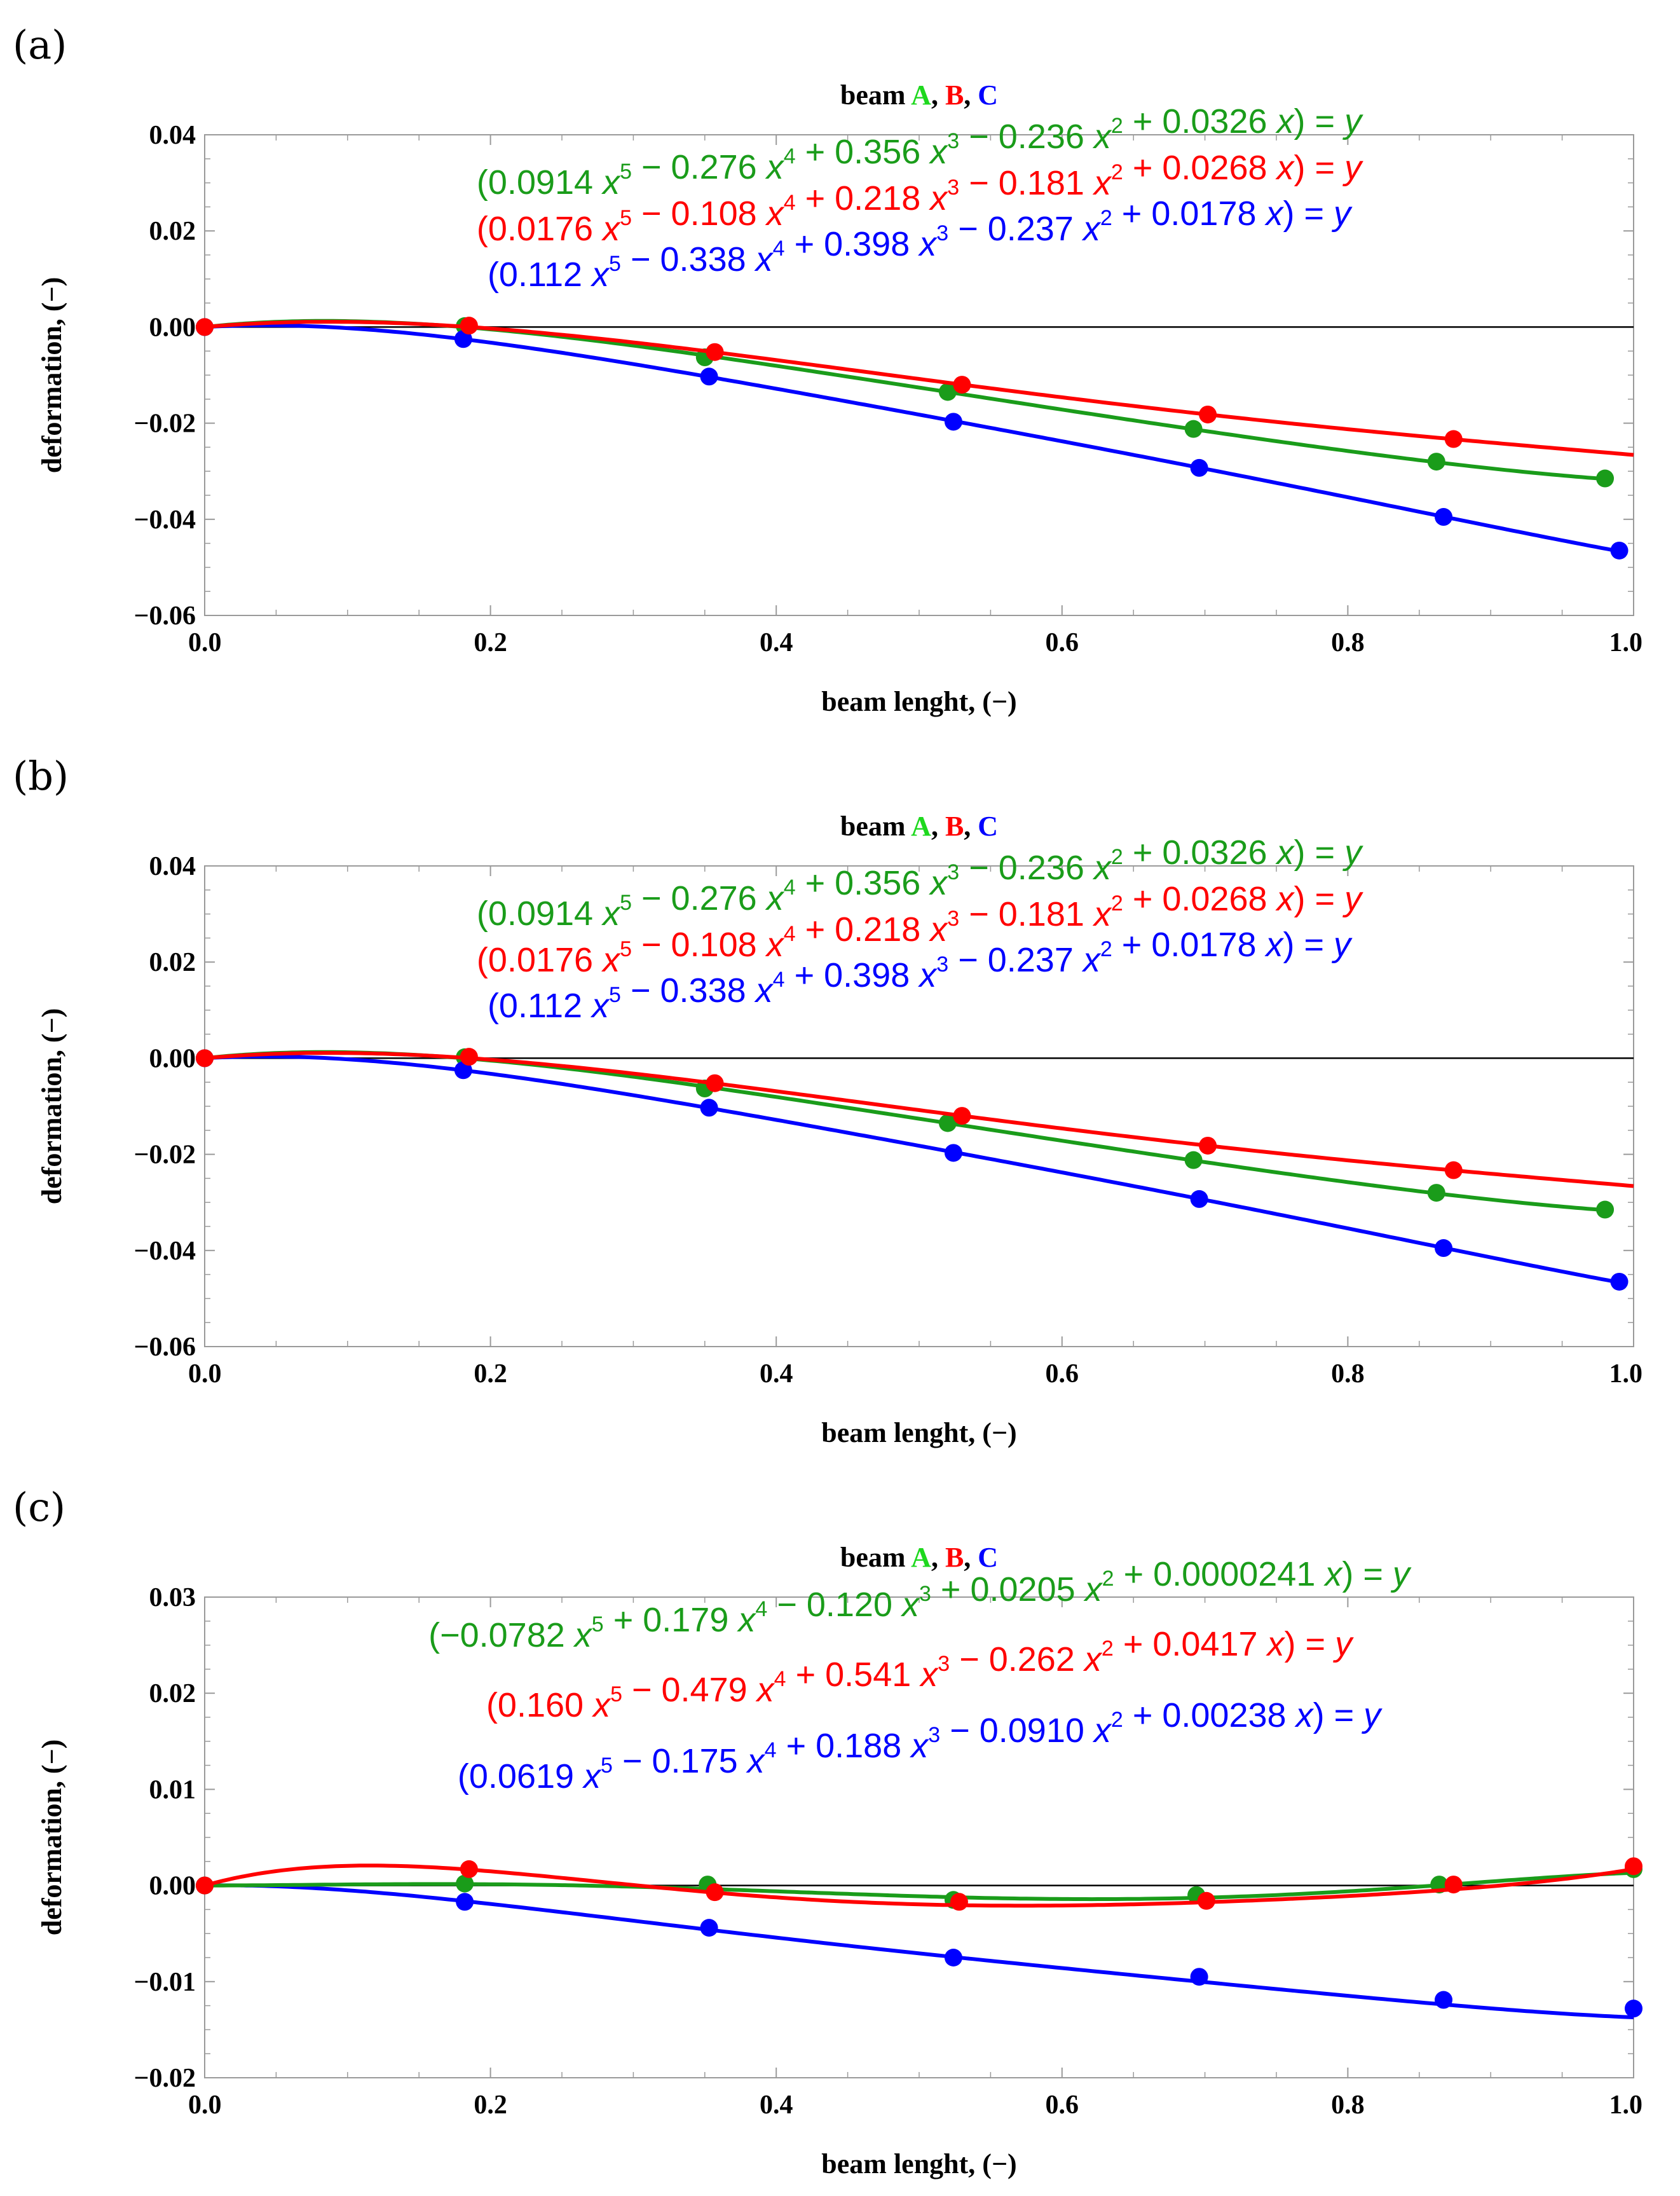 This screenshot has width=1680, height=2196. Describe the element at coordinates (521, 1776) in the screenshot. I see `equation-term: (0.0619` at that location.